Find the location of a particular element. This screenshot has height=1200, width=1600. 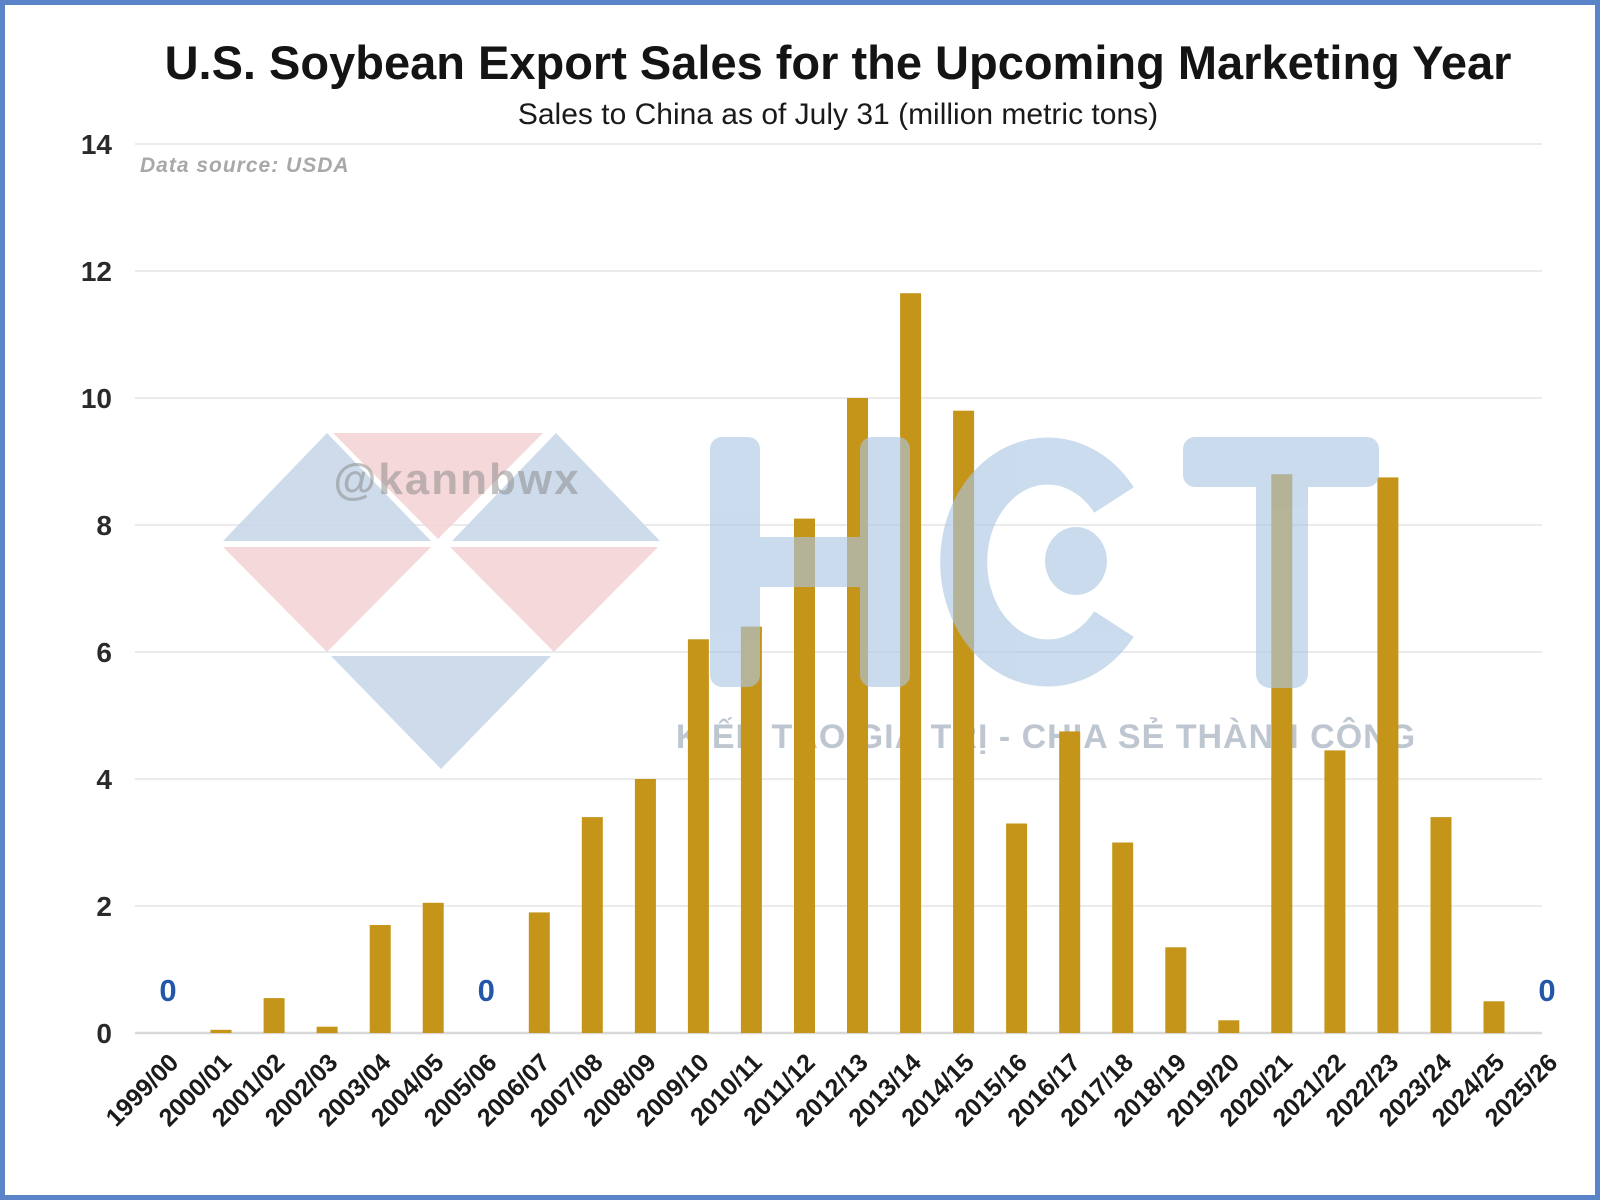

bar-2019/20 is located at coordinates (1229, 1026).